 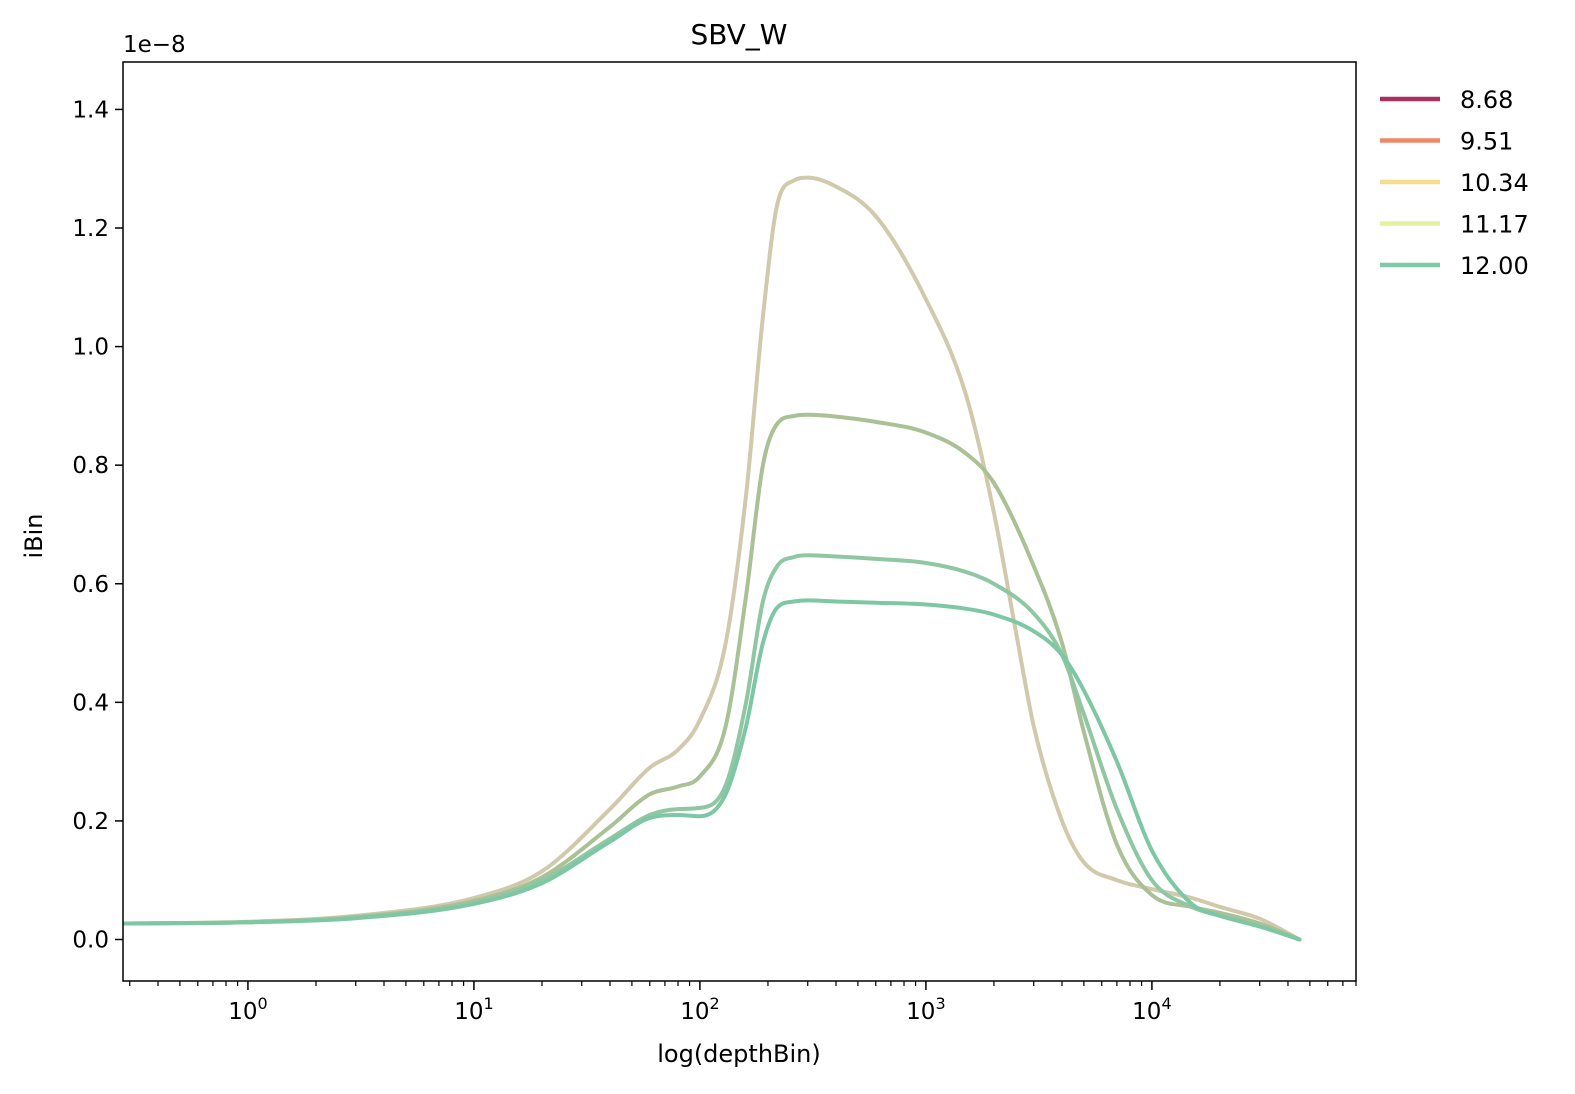 What do you see at coordinates (90, 466) in the screenshot?
I see `y-tick-label: 0.8` at bounding box center [90, 466].